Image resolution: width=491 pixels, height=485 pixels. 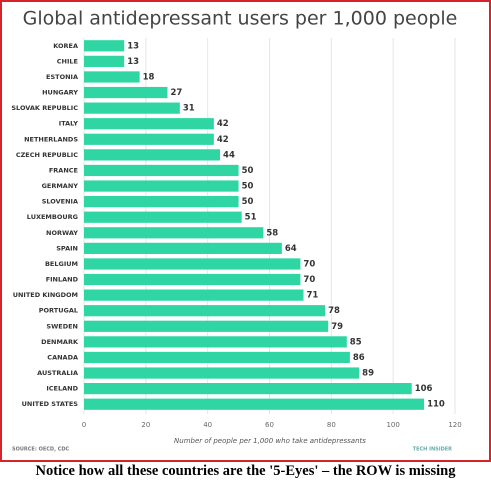 I want to click on value-label: 85, so click(x=356, y=342).